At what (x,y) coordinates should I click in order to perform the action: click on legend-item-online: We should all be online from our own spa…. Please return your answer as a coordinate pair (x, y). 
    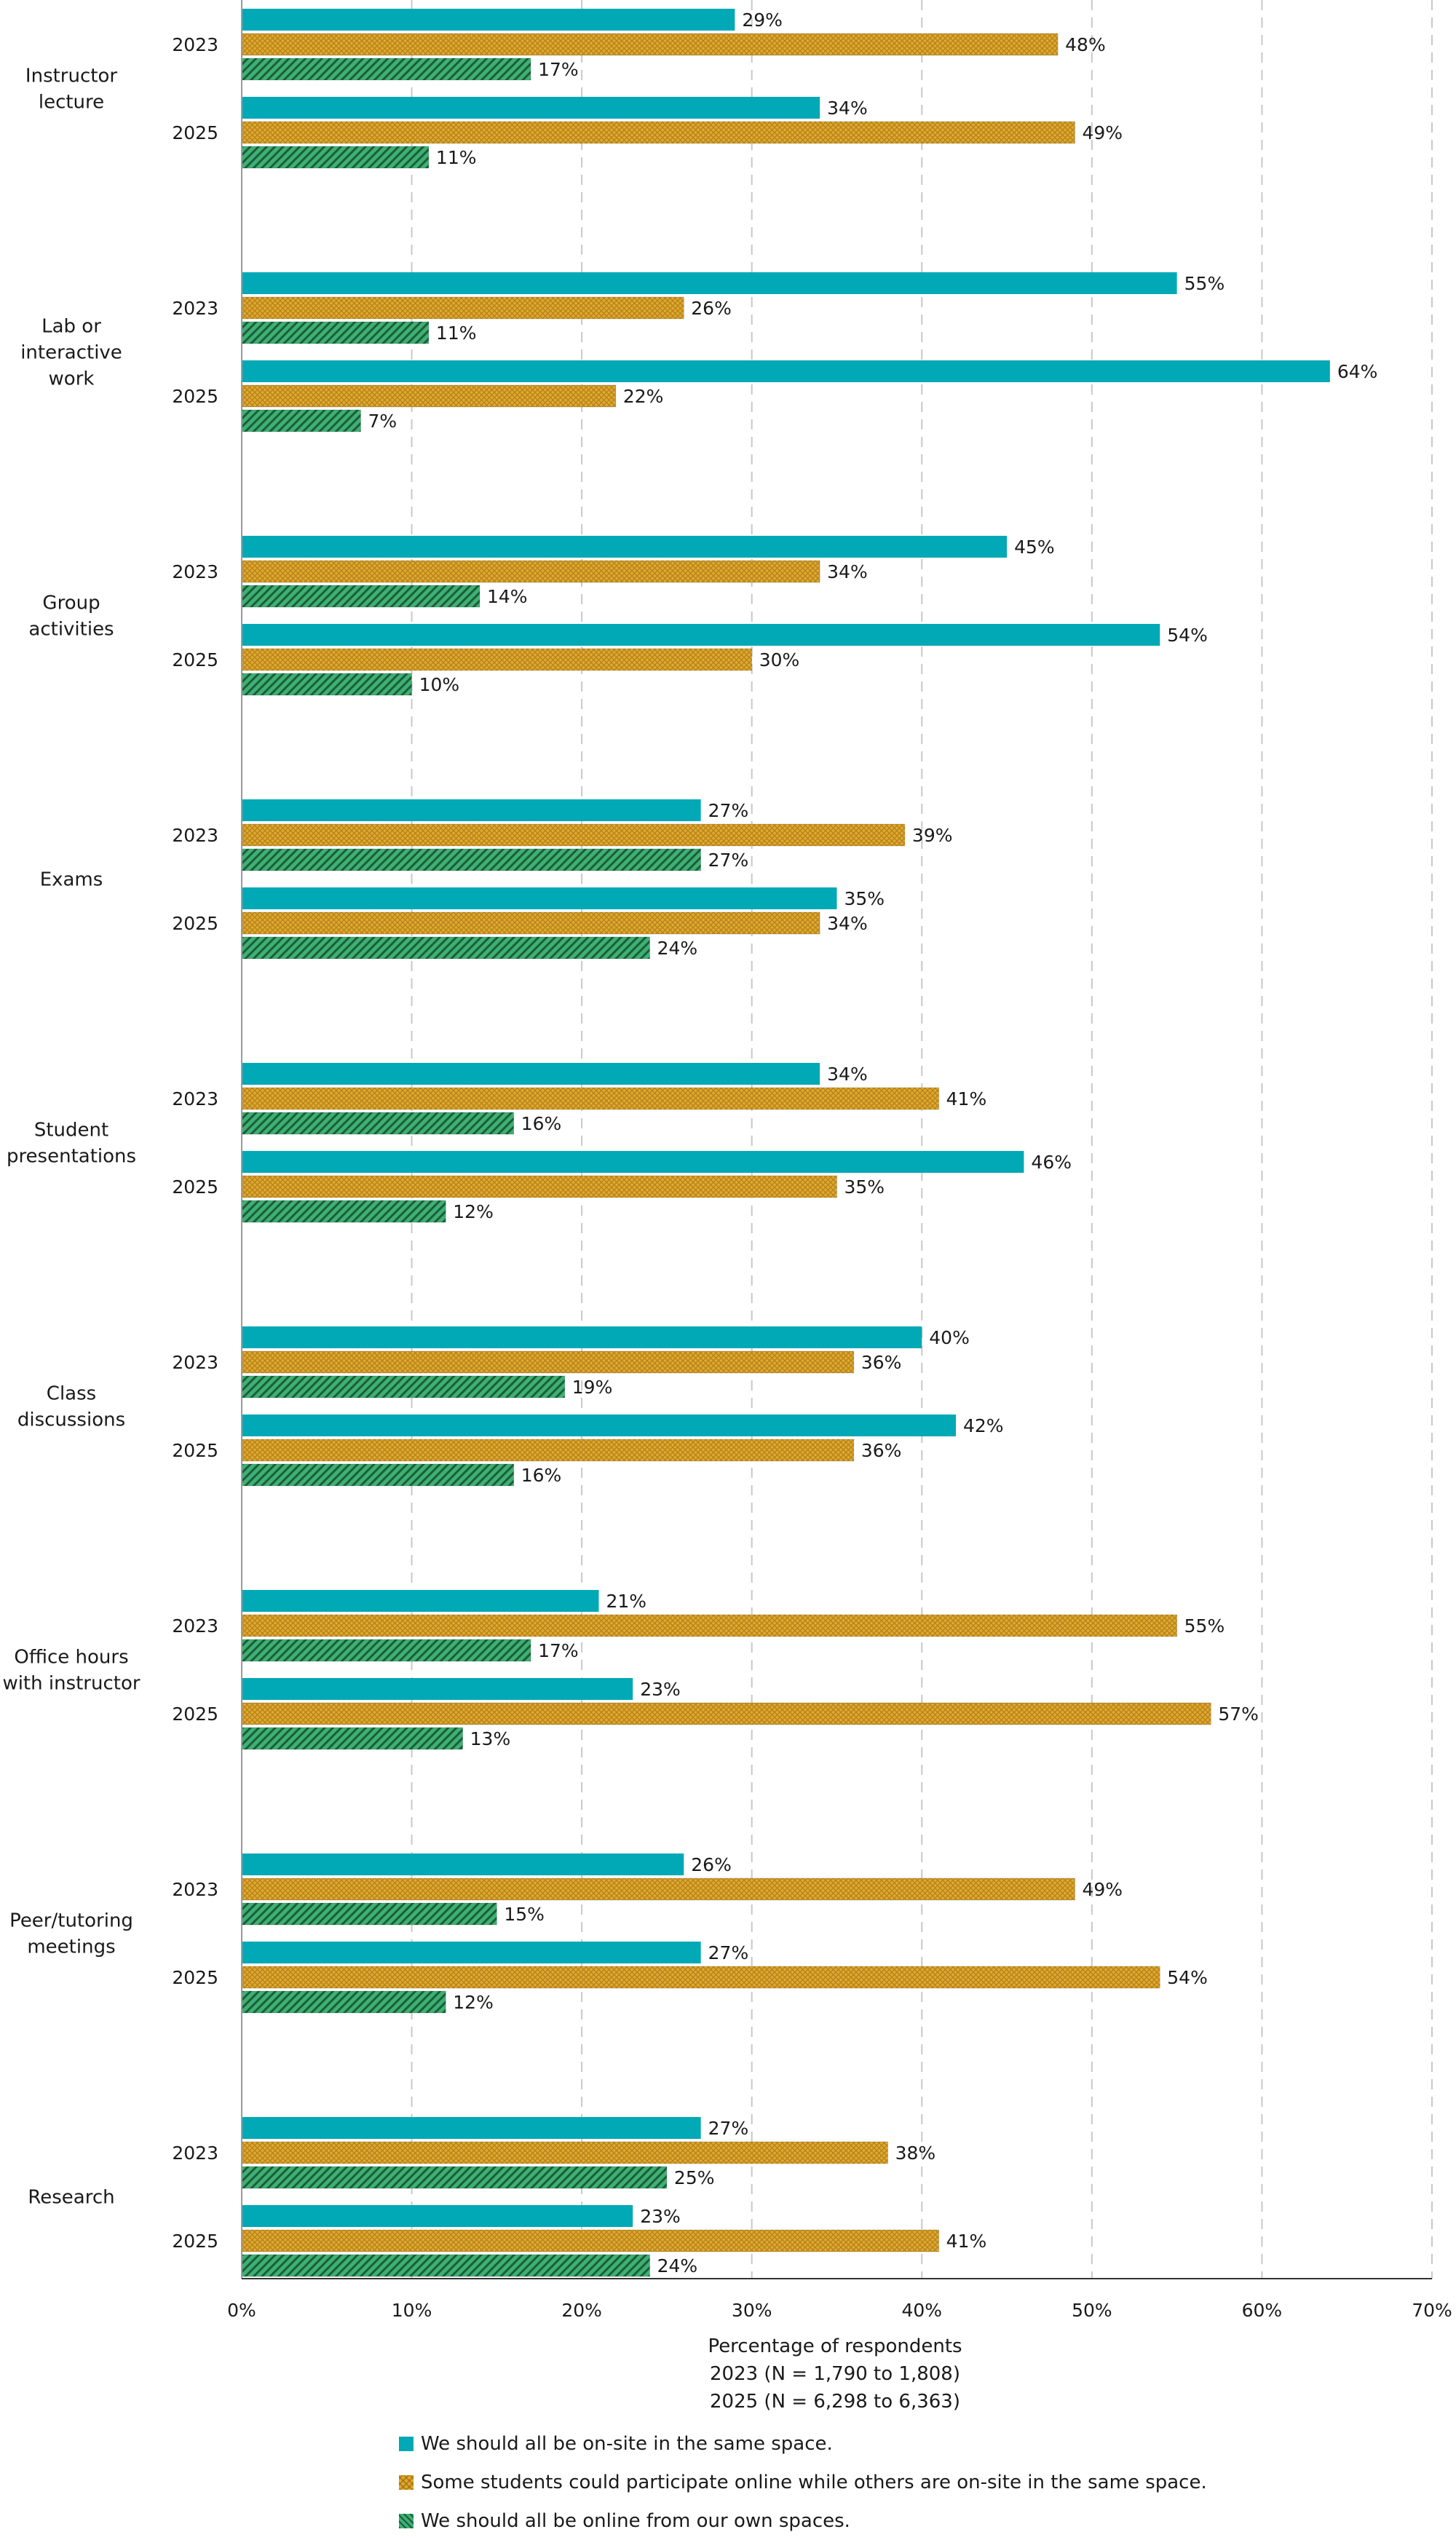
    Looking at the image, I should click on (803, 2520).